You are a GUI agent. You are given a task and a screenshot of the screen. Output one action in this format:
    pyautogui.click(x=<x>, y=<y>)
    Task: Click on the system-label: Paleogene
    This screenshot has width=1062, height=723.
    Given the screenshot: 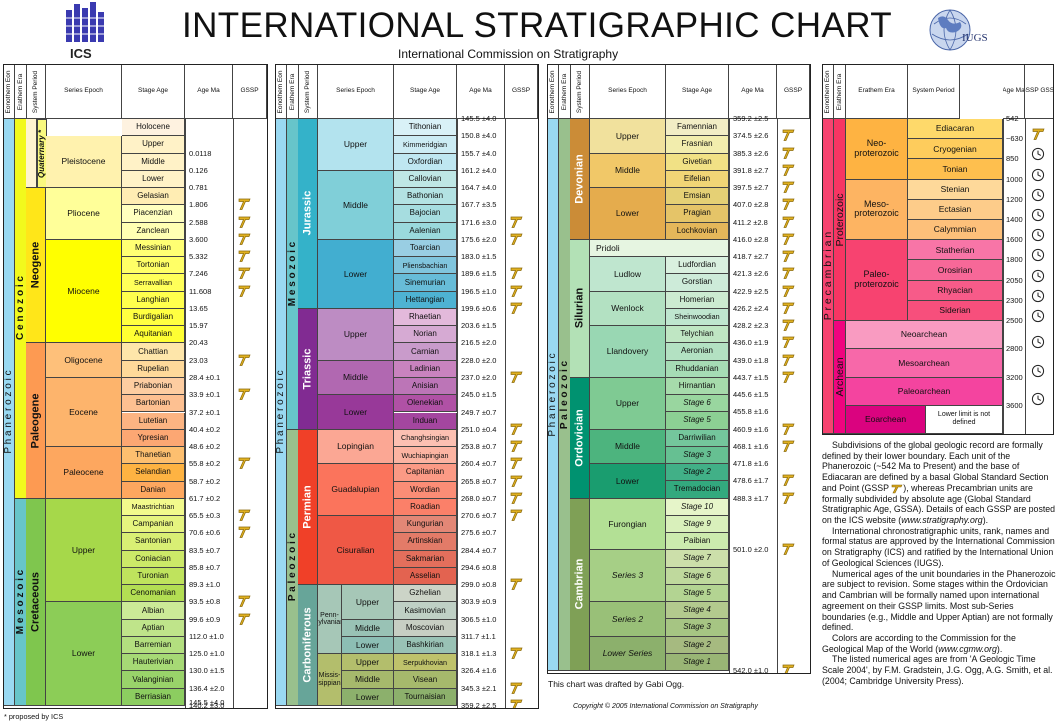 What is the action you would take?
    pyautogui.click(x=35, y=421)
    